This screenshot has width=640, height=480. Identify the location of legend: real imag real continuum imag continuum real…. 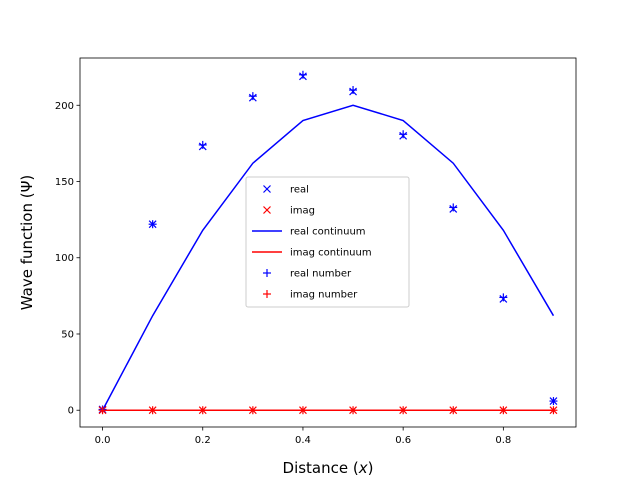
(327, 242).